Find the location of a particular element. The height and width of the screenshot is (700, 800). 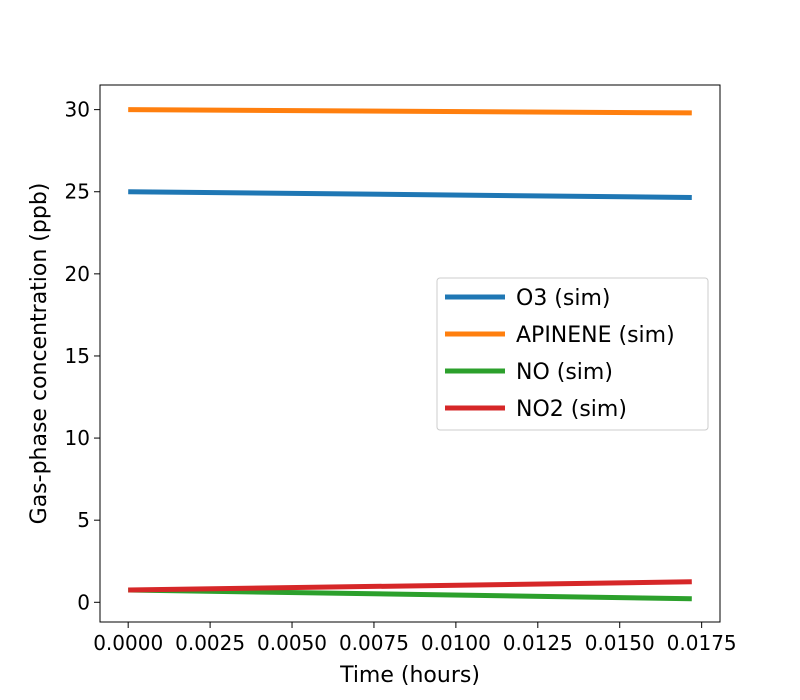

y-tick-label: 25 is located at coordinates (77, 192).